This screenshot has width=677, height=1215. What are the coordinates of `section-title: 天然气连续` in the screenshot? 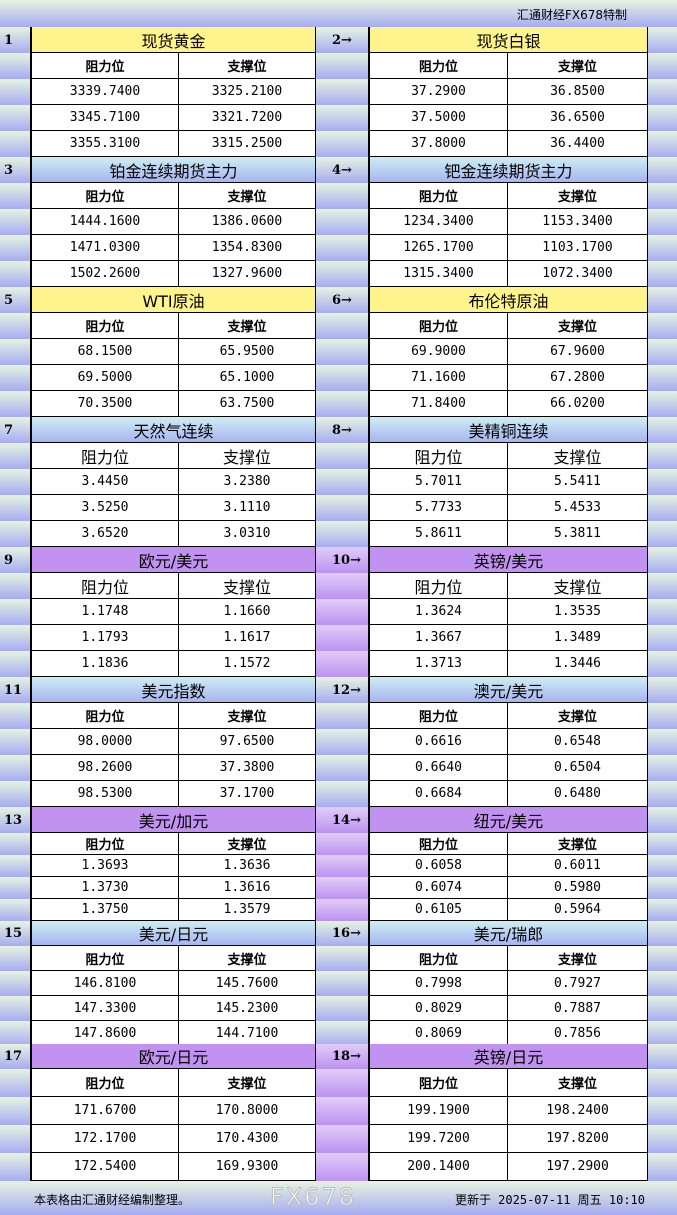 It's located at (173, 430).